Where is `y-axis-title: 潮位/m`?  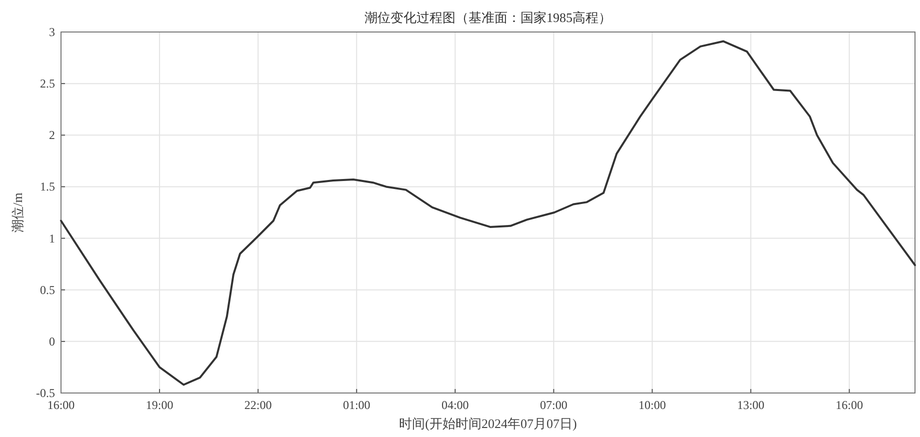
y-axis-title: 潮位/m is located at coordinates (17, 212).